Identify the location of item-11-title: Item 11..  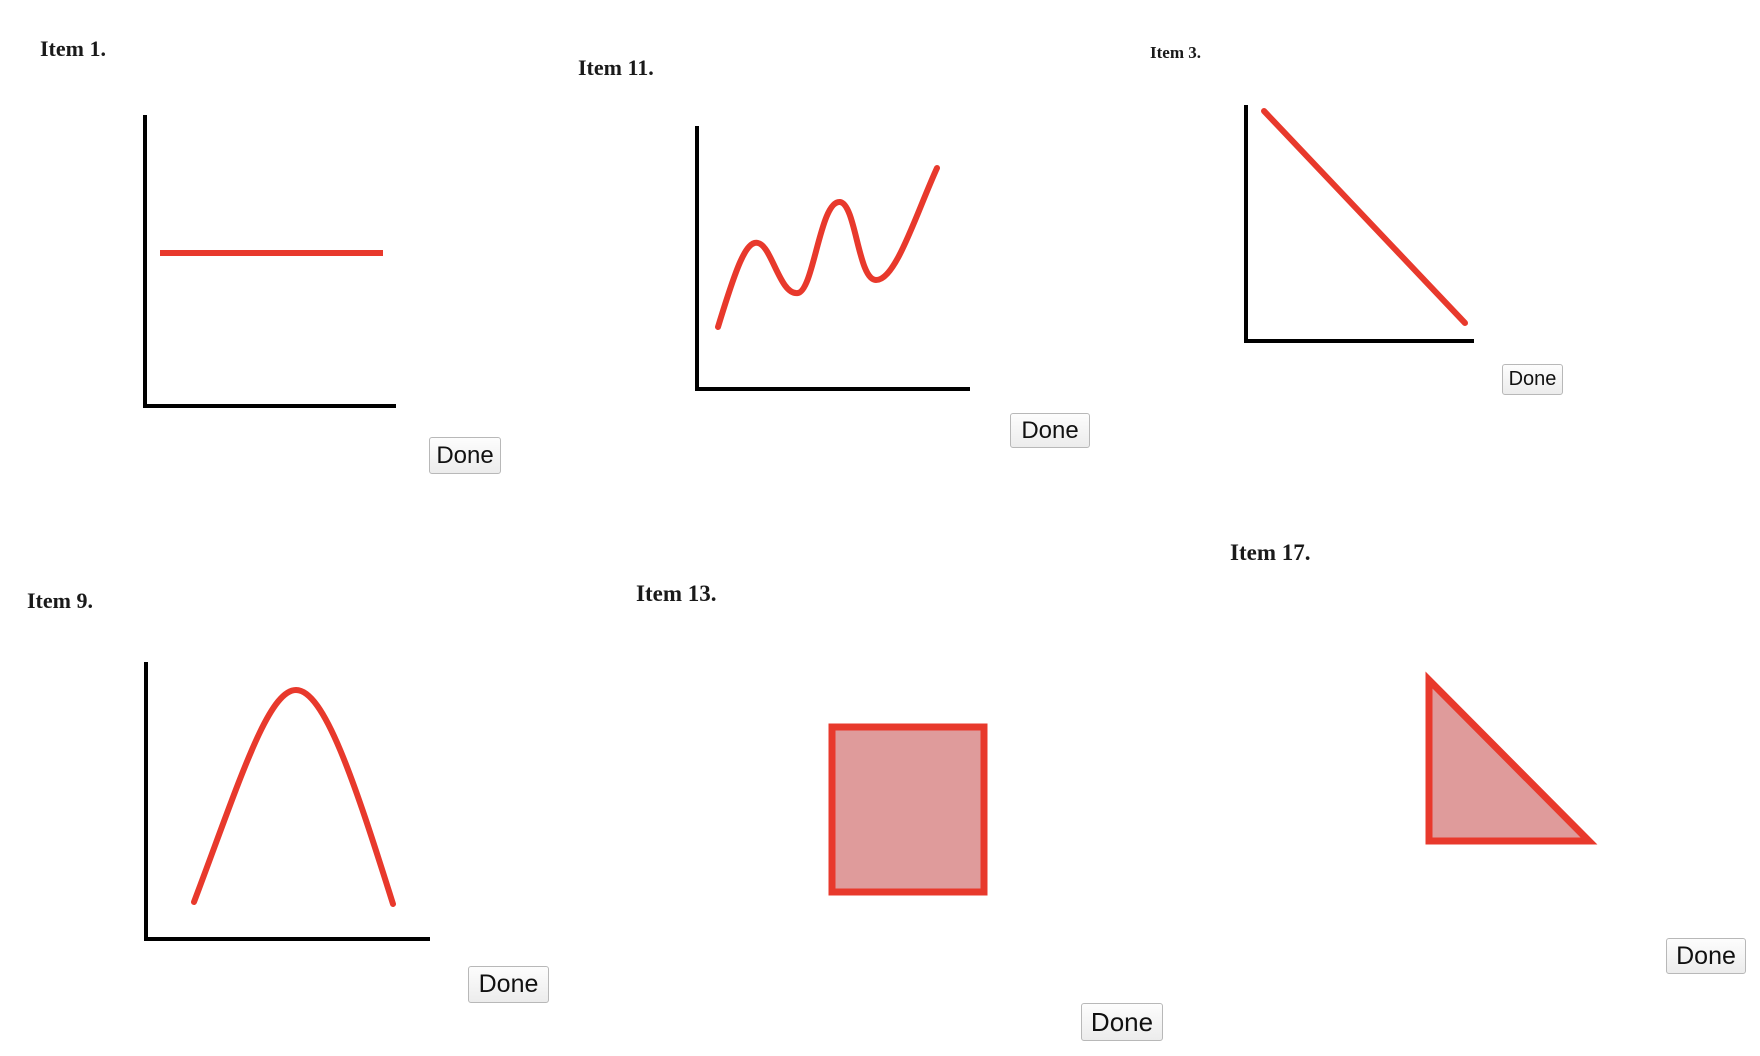
(616, 67).